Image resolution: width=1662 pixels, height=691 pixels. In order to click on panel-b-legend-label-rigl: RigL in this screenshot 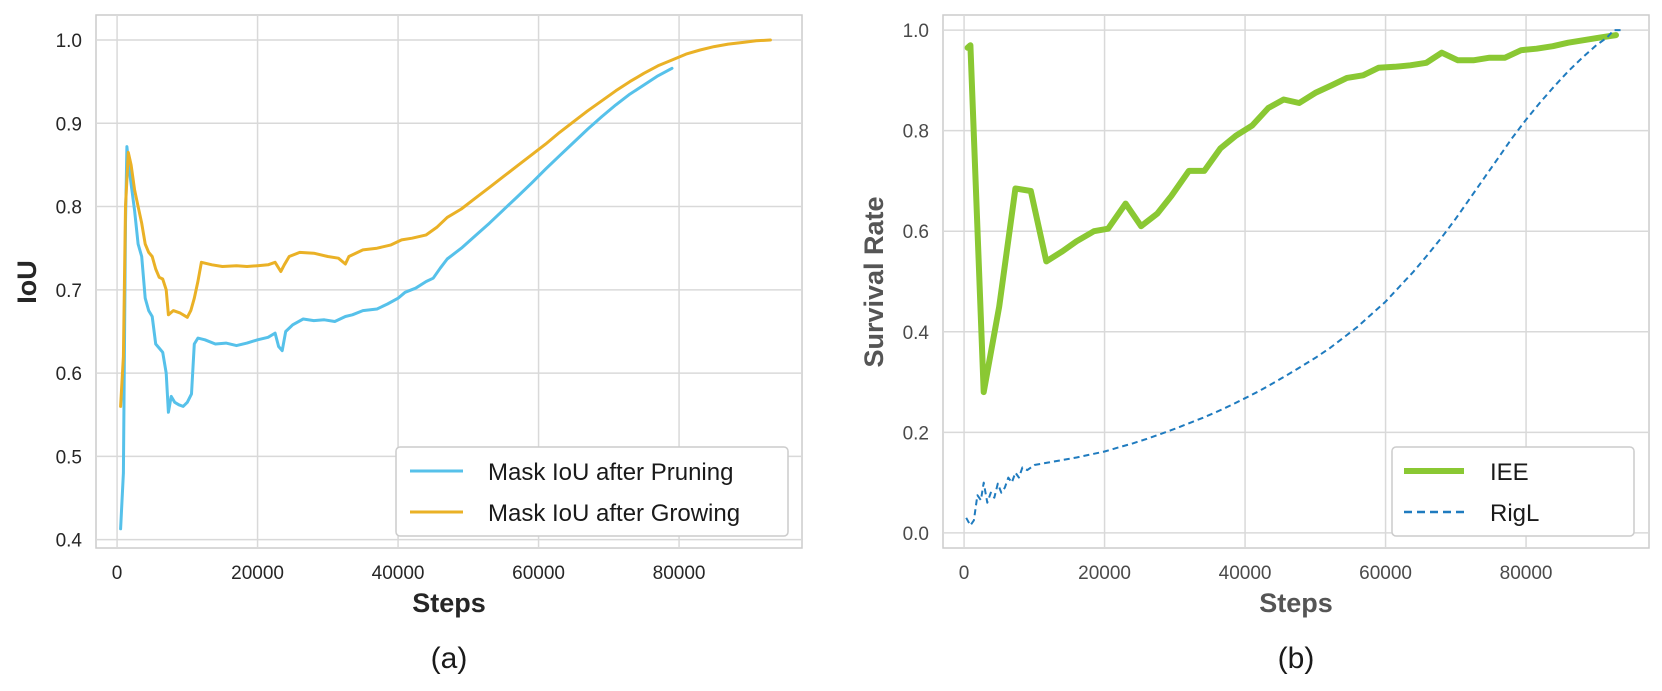, I will do `click(1514, 513)`.